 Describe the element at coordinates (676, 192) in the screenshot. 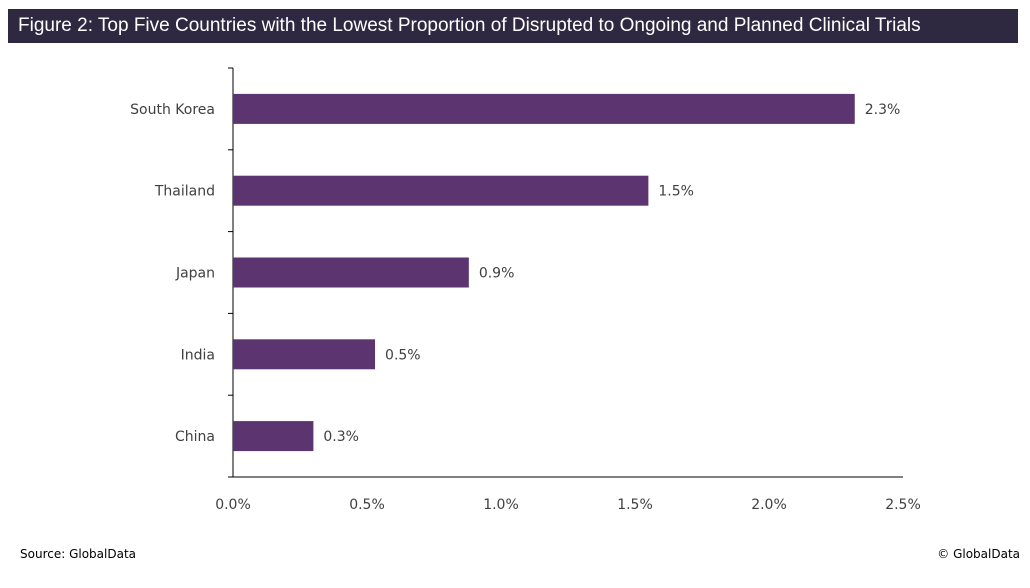

I see `data-label: 1.5%` at that location.